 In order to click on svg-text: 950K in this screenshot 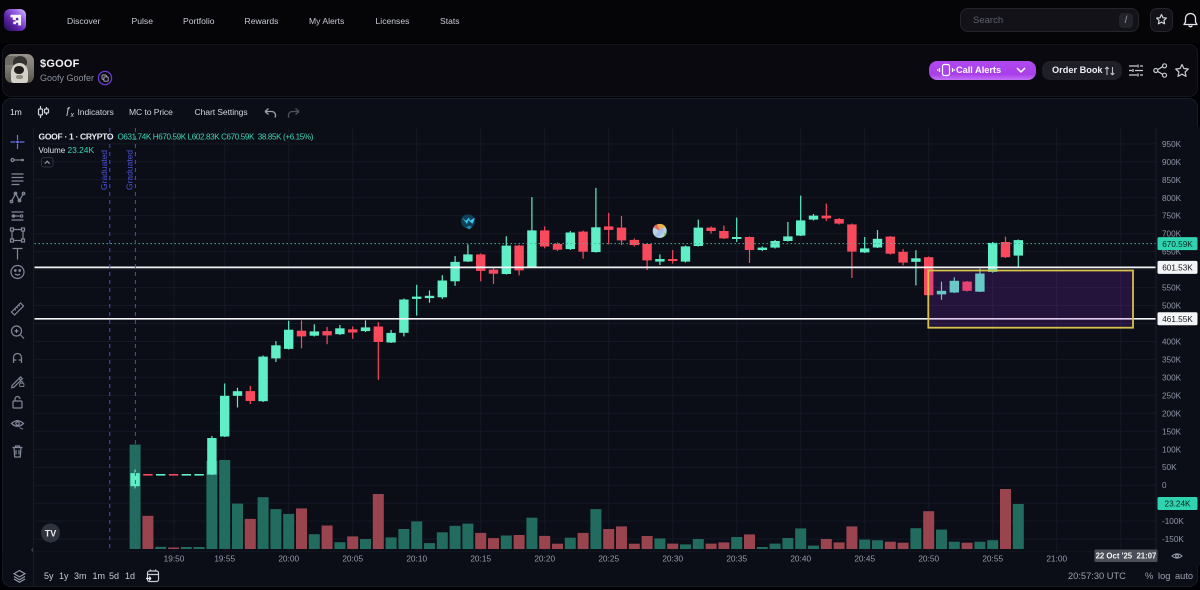, I will do `click(1172, 144)`.